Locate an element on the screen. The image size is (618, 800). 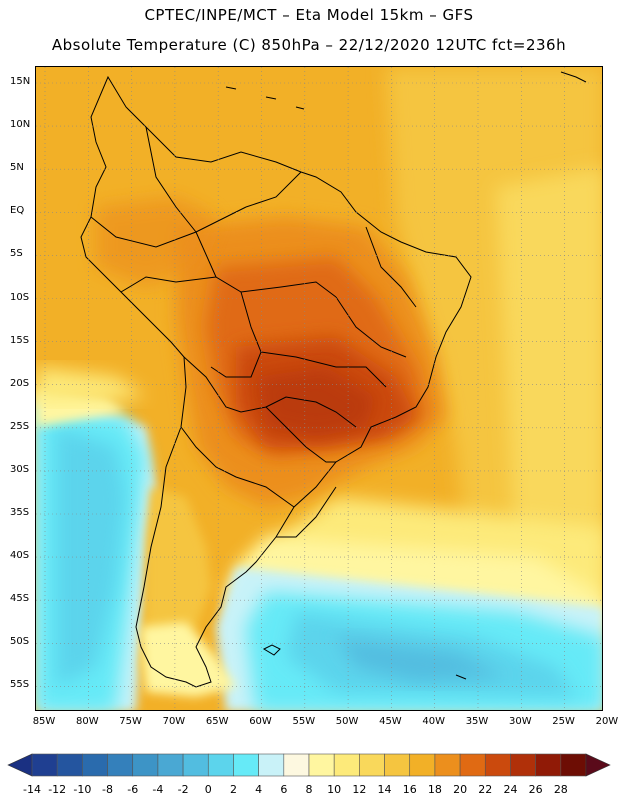
latitude-label: 50S is located at coordinates (20, 642).